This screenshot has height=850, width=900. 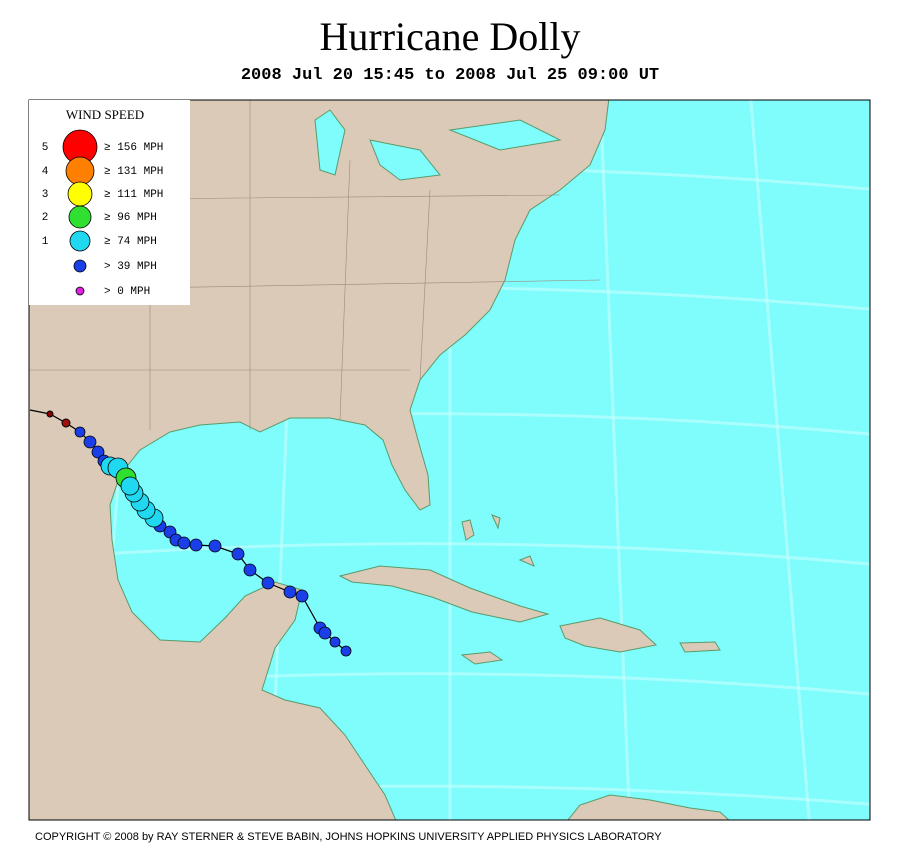 What do you see at coordinates (105, 114) in the screenshot?
I see `legend-title: WIND SPEED` at bounding box center [105, 114].